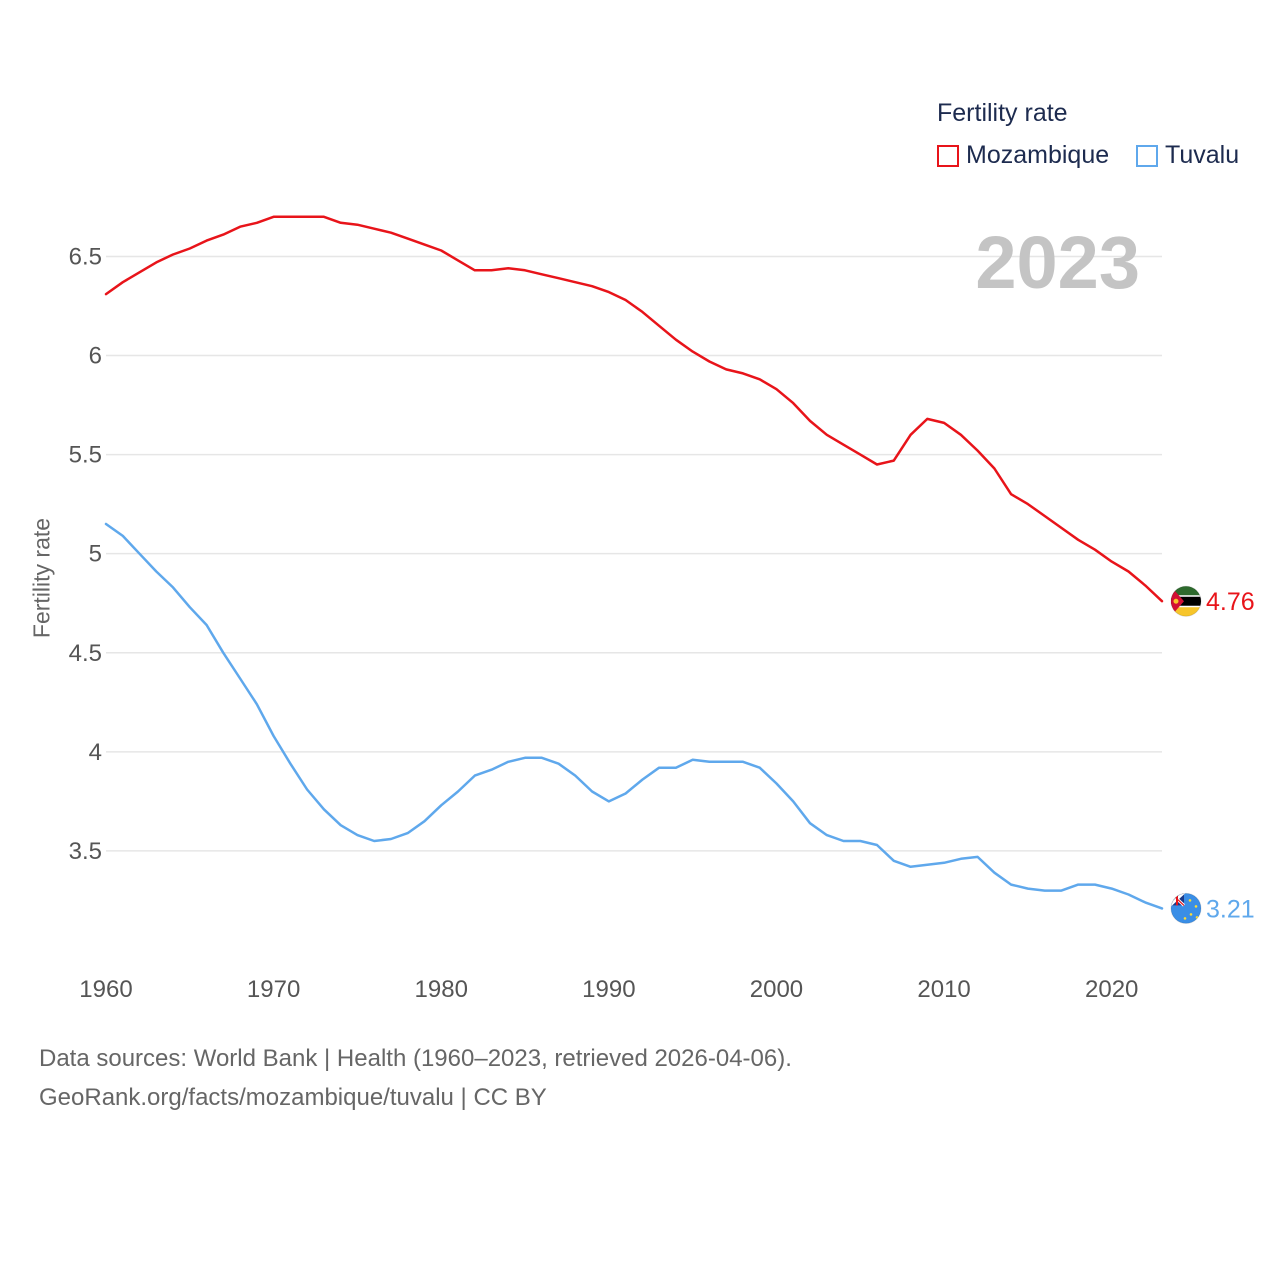 Image resolution: width=1280 pixels, height=1280 pixels. I want to click on end-value-label-tuvalu: 3.21, so click(1230, 909).